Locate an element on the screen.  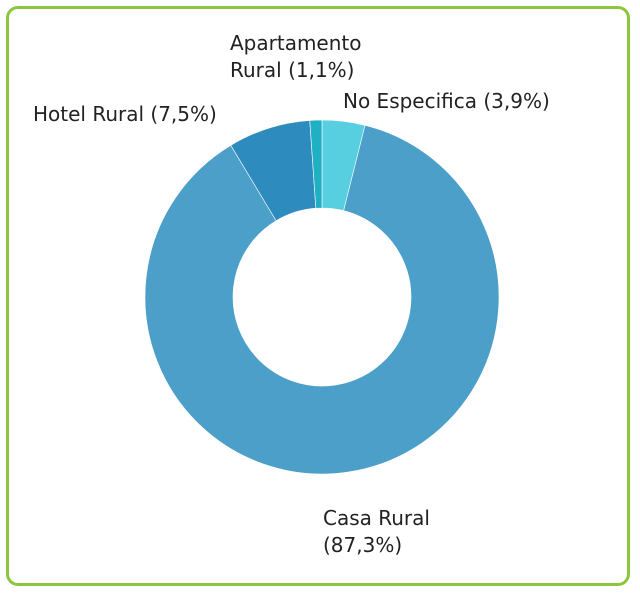
label-casa-rural-line-2: (87,3%) is located at coordinates (363, 545).